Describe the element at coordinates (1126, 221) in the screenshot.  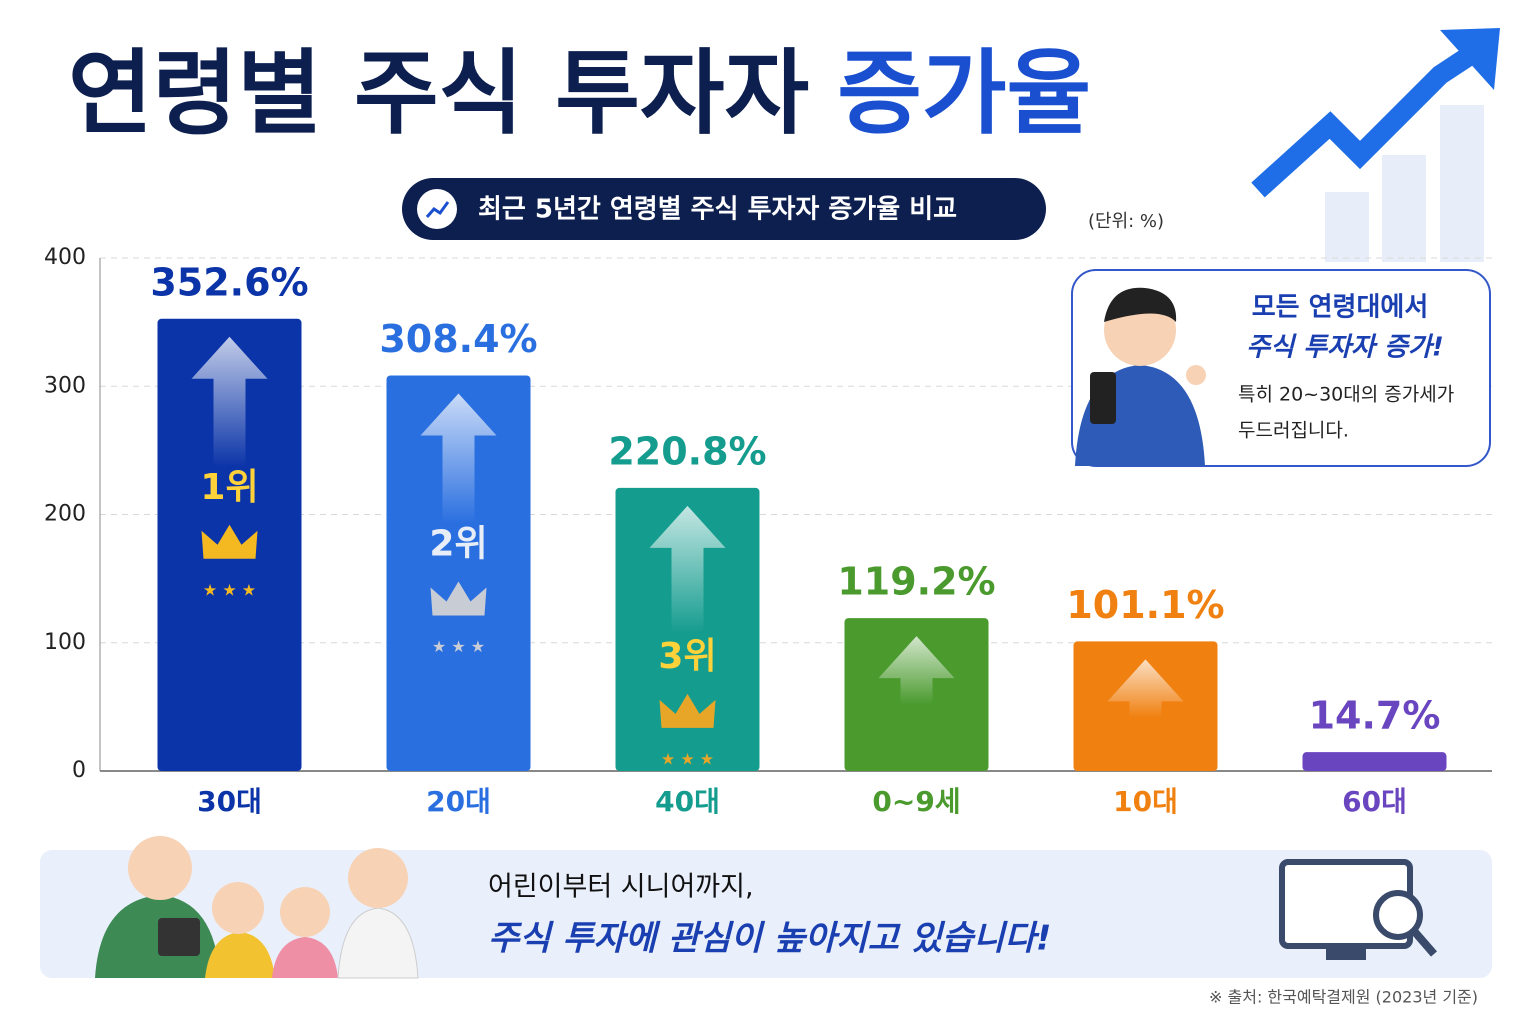
I see `unit-label: (단위: %)` at that location.